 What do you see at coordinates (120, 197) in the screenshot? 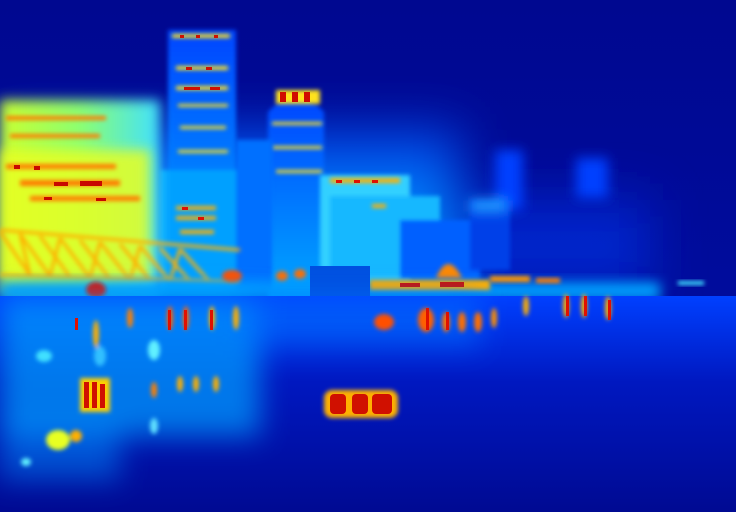
I see `left-warm-building` at bounding box center [120, 197].